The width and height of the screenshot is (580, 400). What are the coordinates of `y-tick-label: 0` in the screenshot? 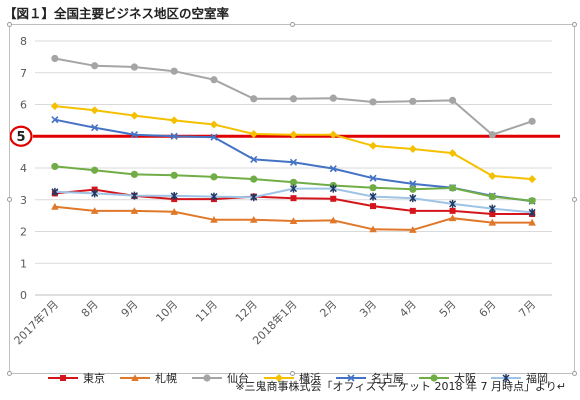 It's located at (23, 295).